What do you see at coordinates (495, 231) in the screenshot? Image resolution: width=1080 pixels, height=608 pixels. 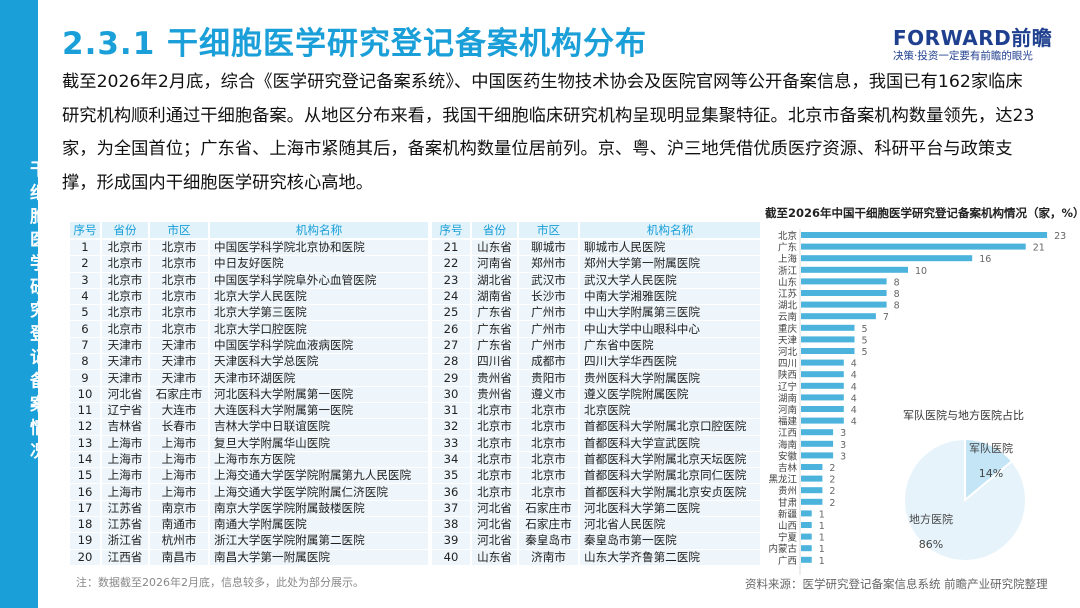 I see `column-header: 省份` at bounding box center [495, 231].